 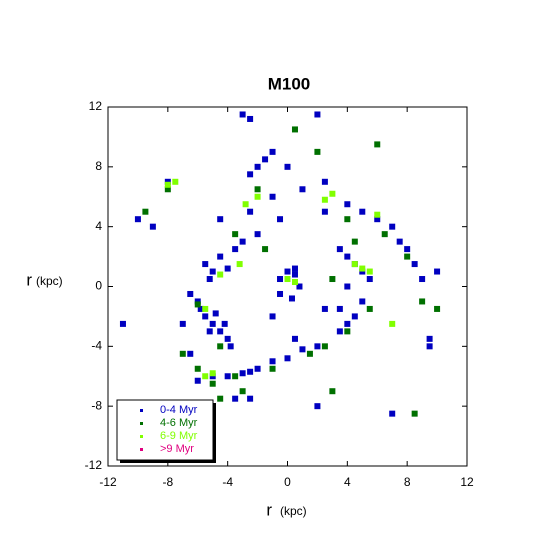 What do you see at coordinates (108, 482) in the screenshot?
I see `x-tick-label: -12` at bounding box center [108, 482].